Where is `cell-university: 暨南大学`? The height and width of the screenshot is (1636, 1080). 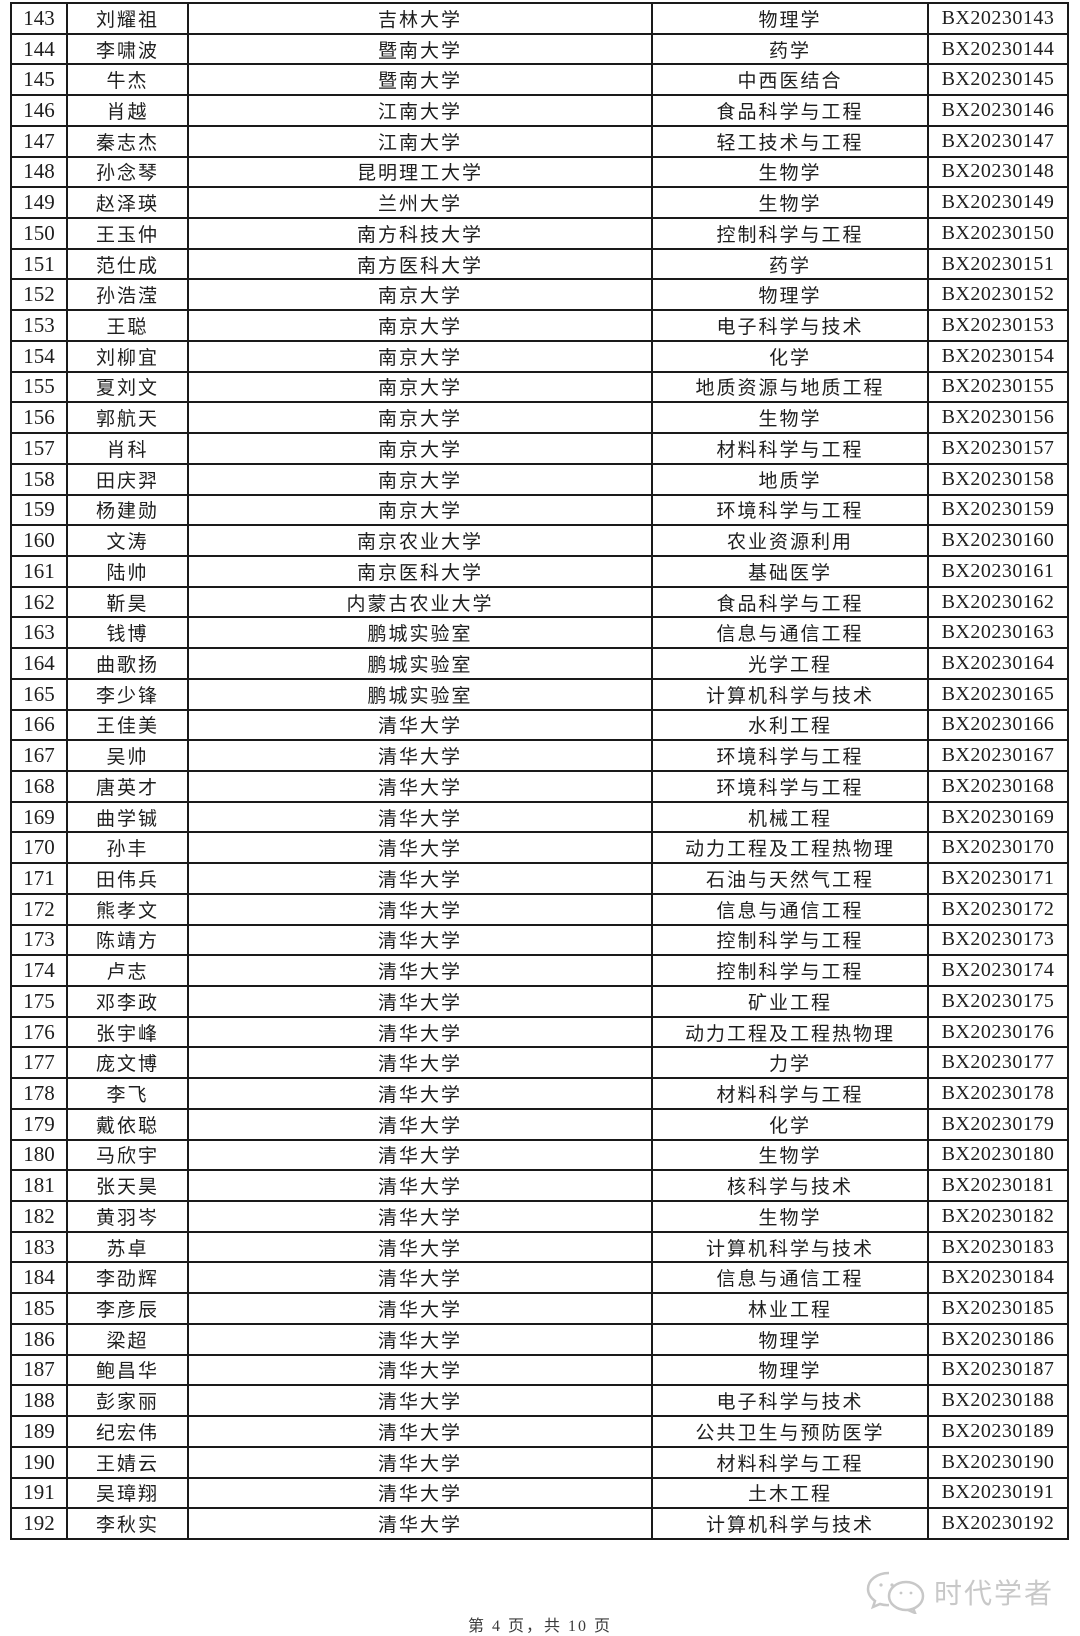 cell-university: 暨南大学 is located at coordinates (421, 50).